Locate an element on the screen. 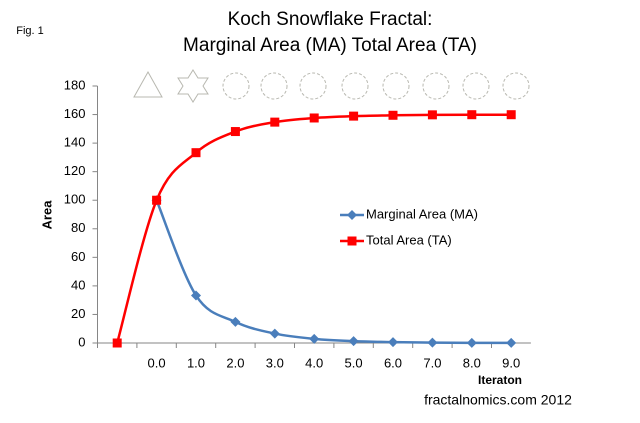  y-tick-label: 0 is located at coordinates (81, 341).